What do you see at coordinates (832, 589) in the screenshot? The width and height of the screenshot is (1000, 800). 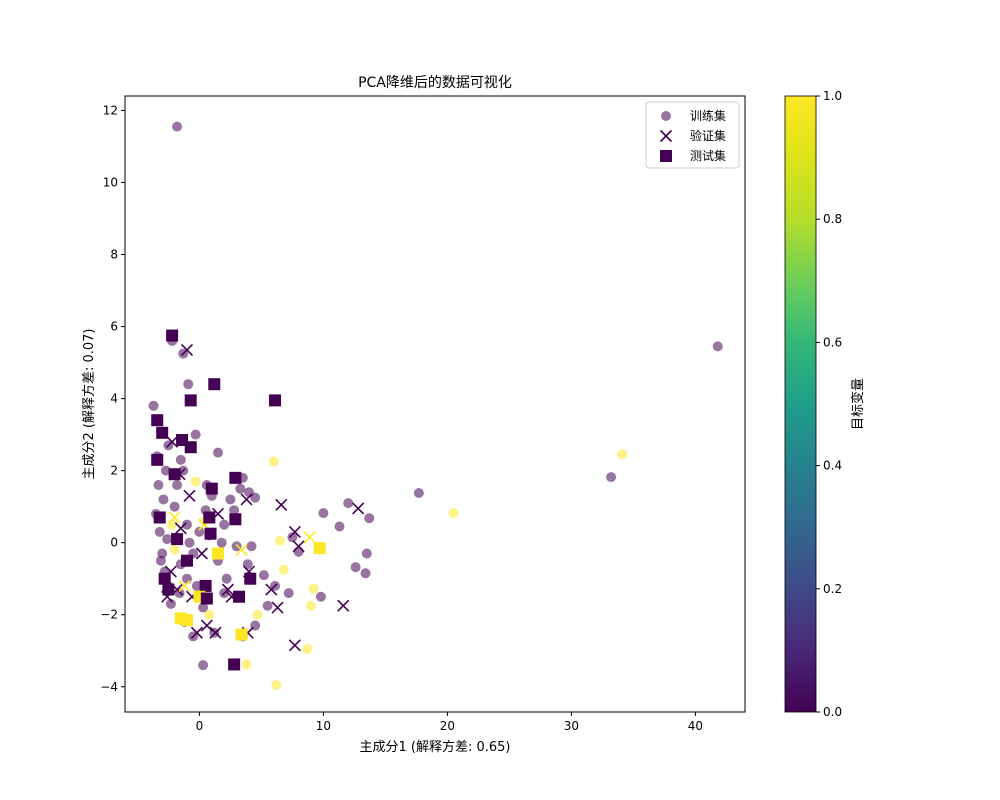 I see `colorbar-tick-label: 0.2` at bounding box center [832, 589].